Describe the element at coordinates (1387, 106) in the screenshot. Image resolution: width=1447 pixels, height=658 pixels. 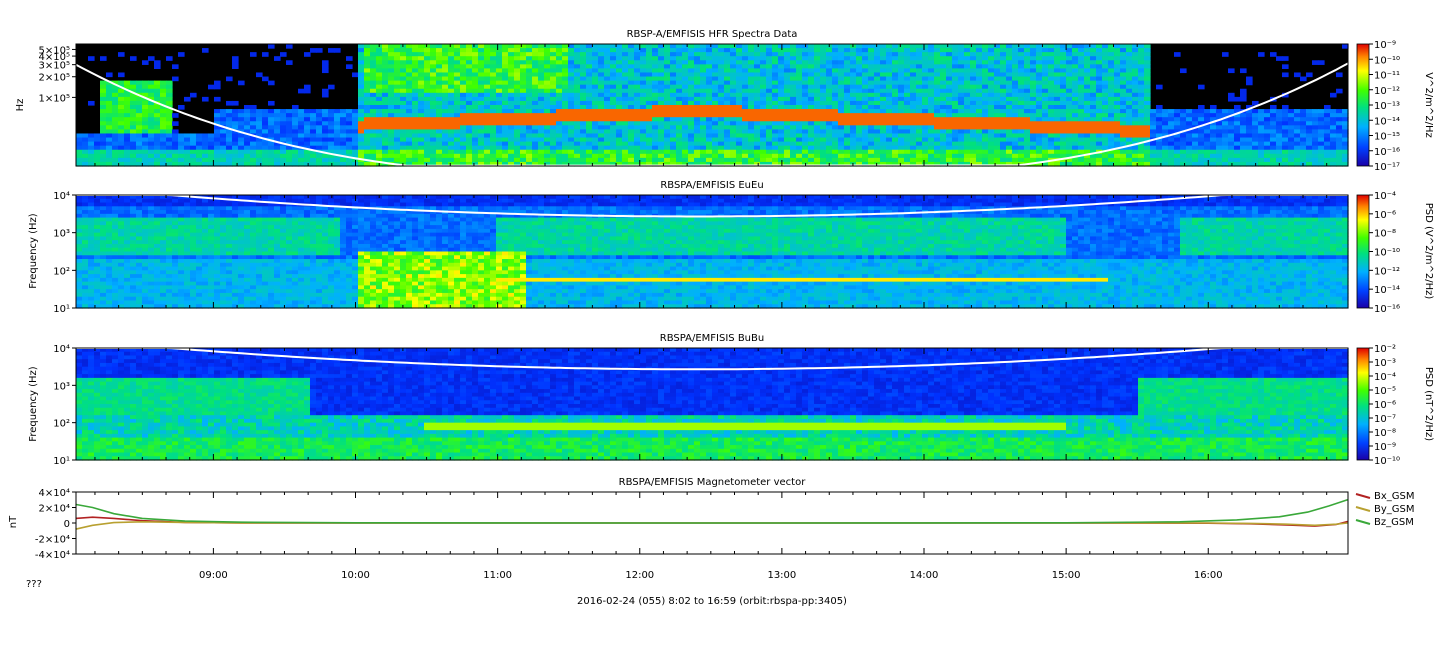
I see `colorbar-tick-label: 10⁻¹³` at that location.